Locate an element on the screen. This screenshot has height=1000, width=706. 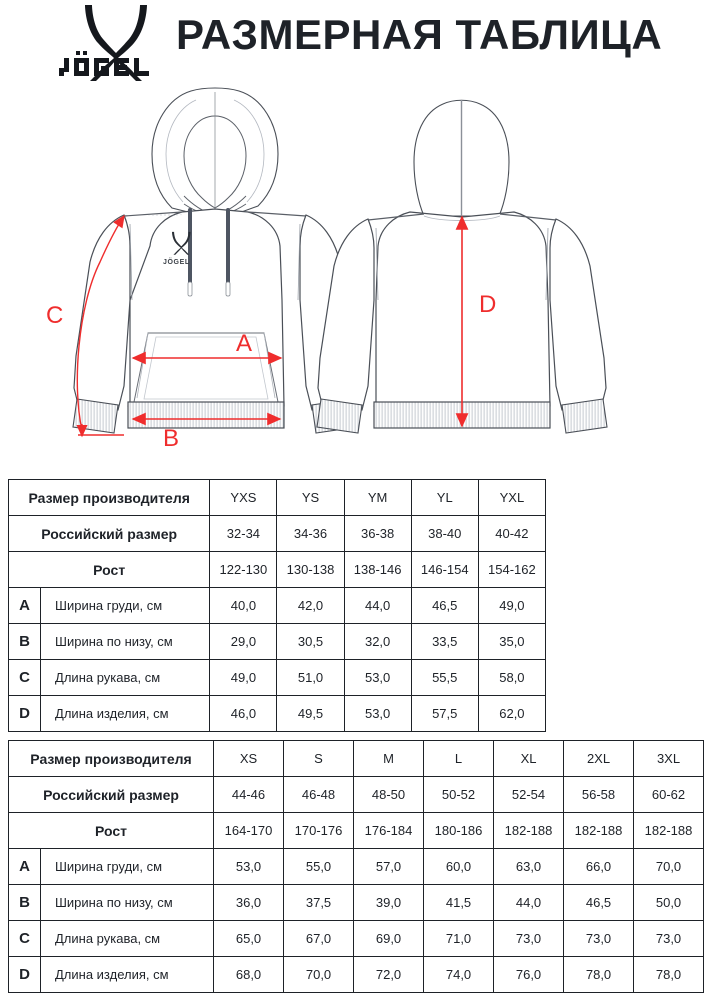
cell-value: 65,0 is located at coordinates (249, 938).